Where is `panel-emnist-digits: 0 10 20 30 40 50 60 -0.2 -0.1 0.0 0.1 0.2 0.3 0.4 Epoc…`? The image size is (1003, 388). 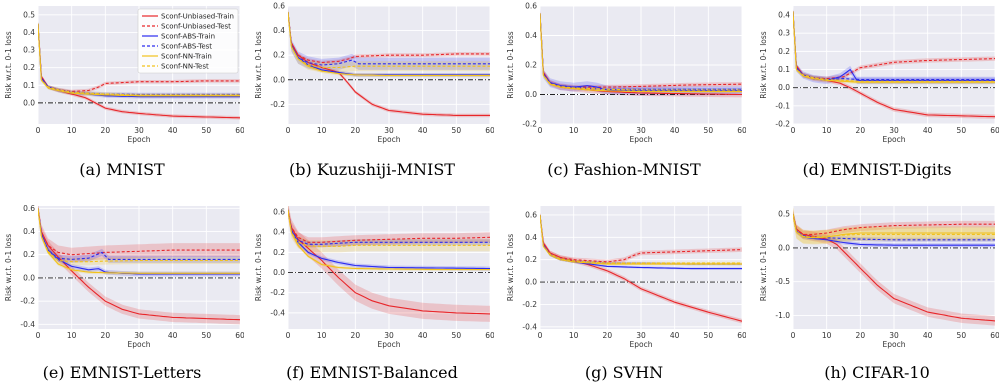
panel-emnist-digits: 0 10 20 30 40 50 60 -0.2 -0.1 0.0 0.1 0.2 0.3 0.4 Epoc… is located at coordinates (877, 96).